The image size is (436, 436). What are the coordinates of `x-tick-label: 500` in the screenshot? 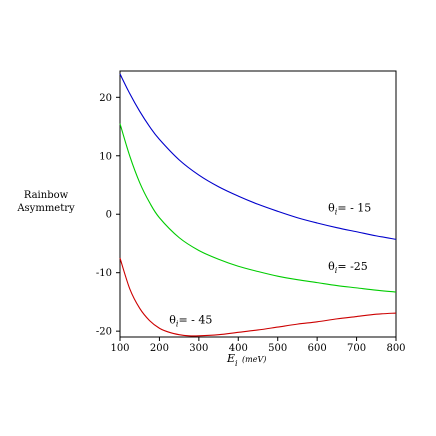 It's located at (277, 348).